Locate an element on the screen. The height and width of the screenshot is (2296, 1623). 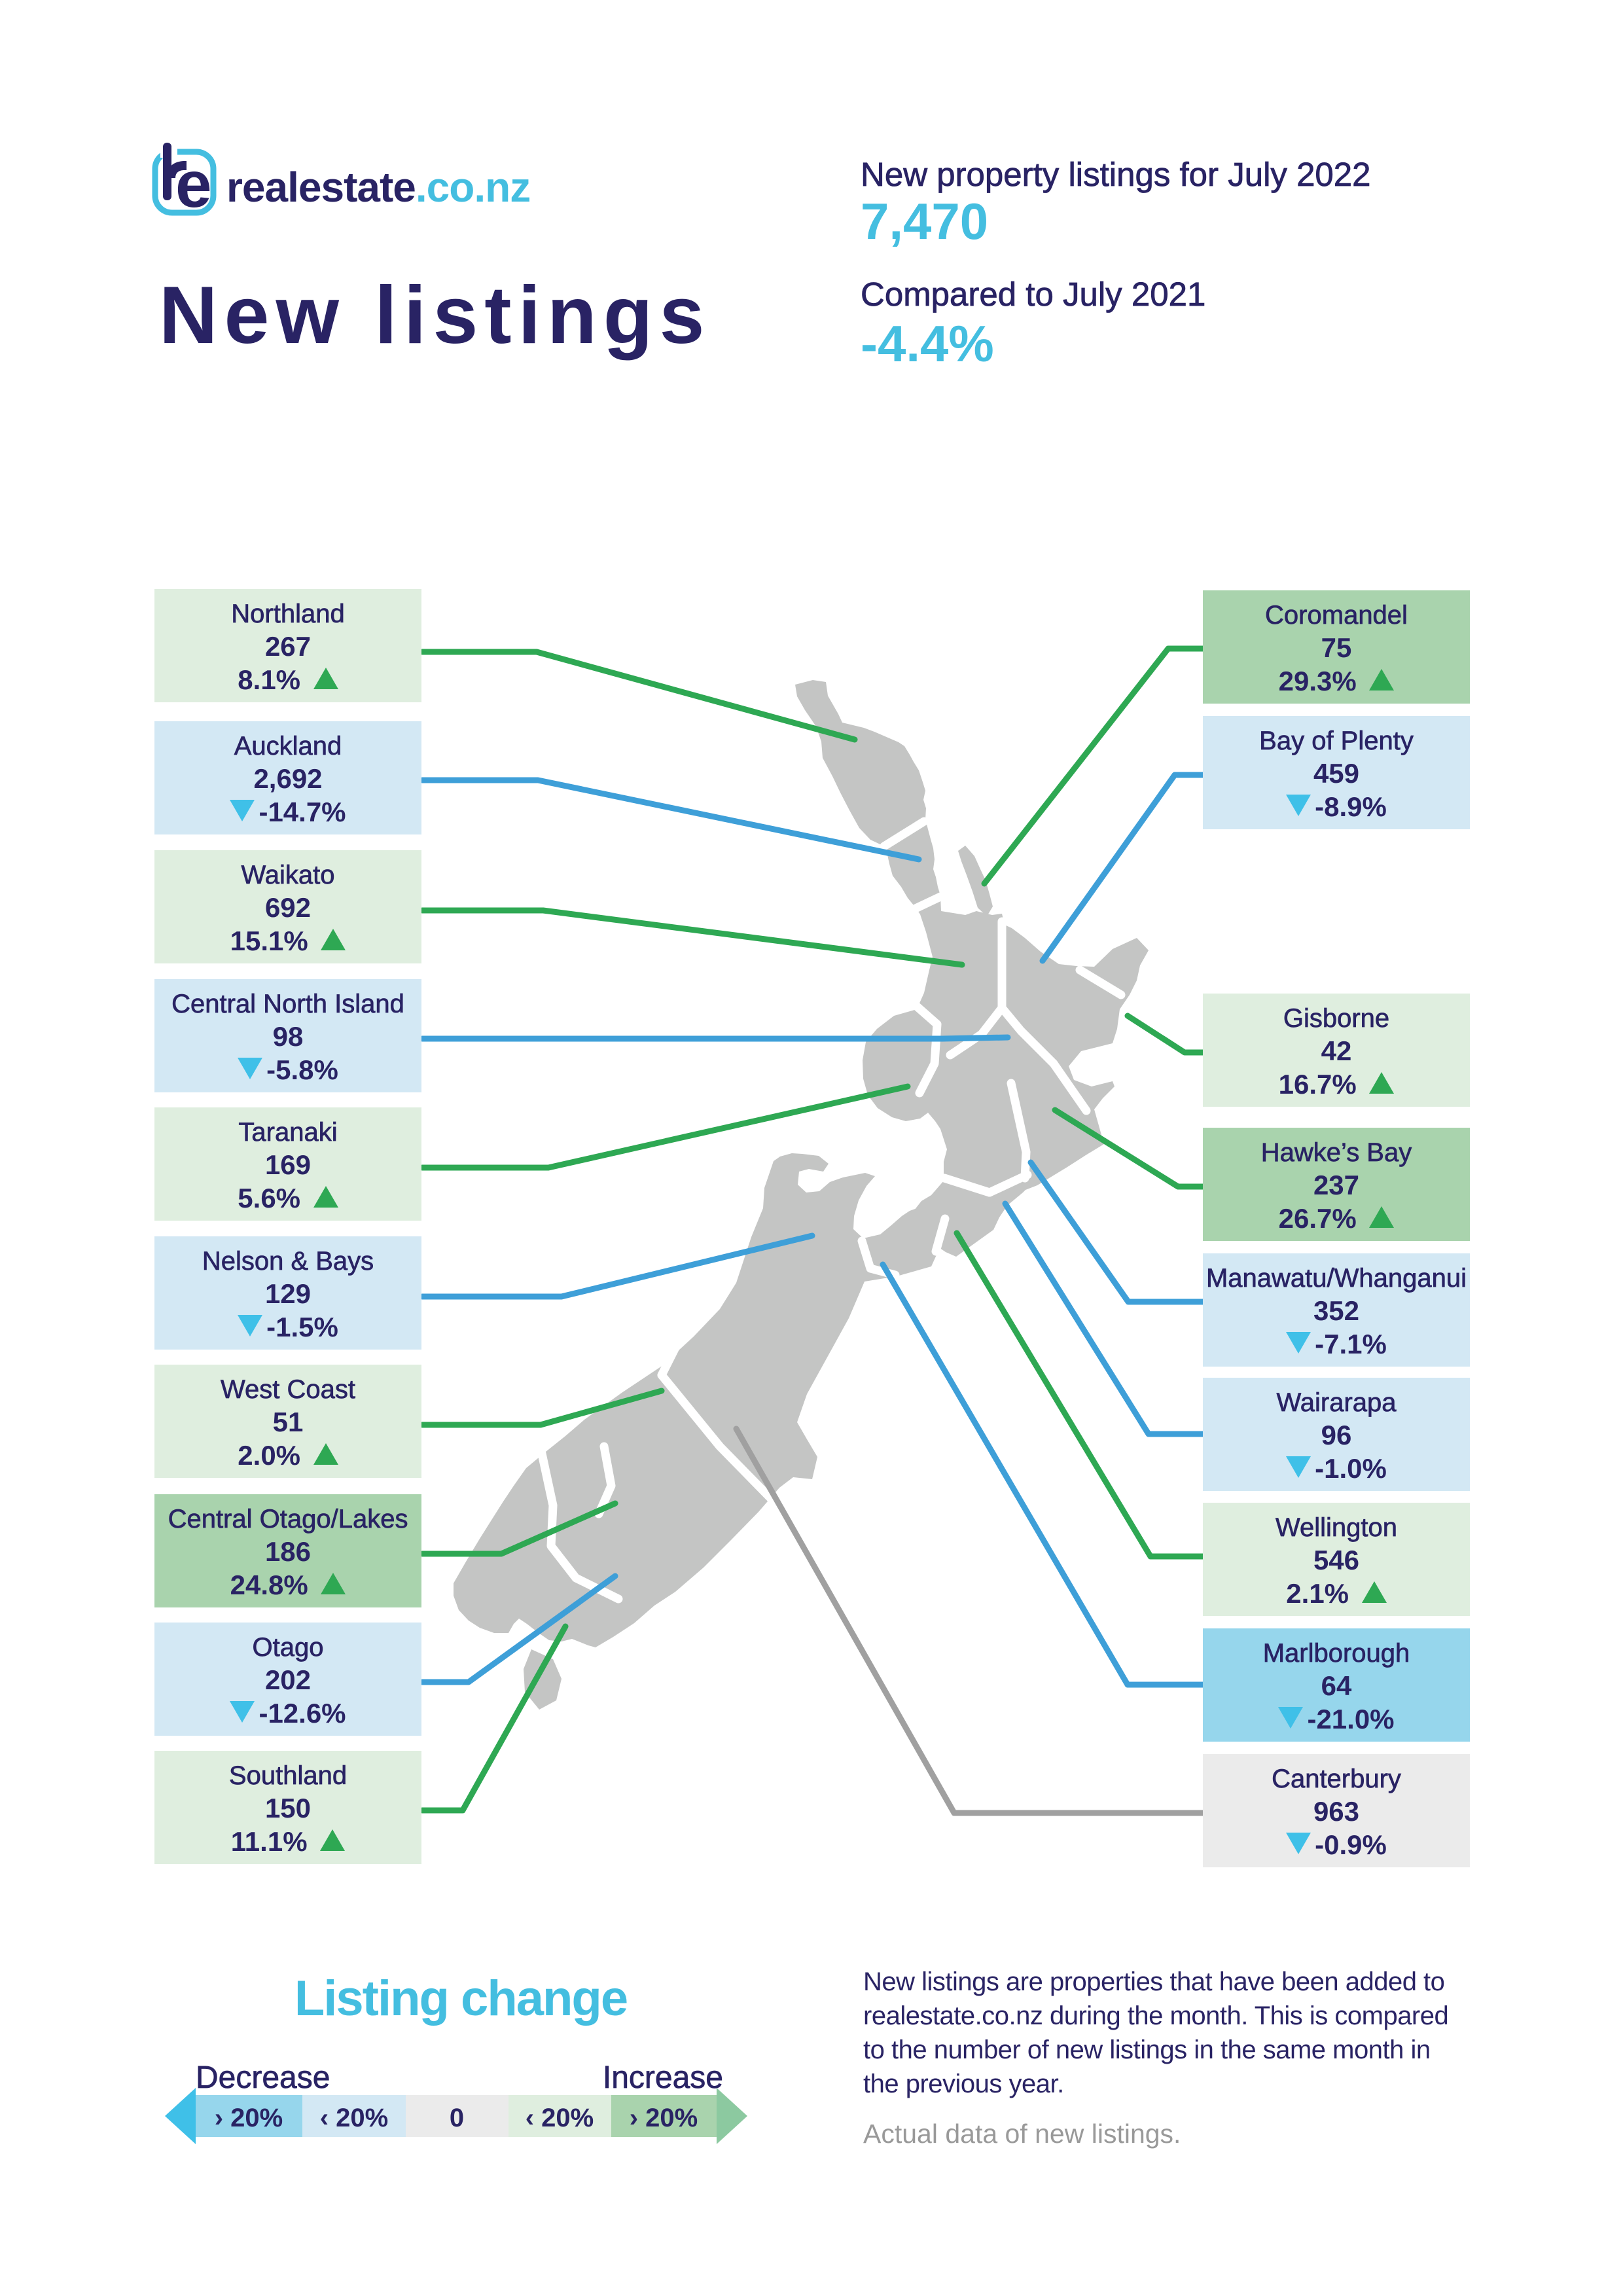
svg-text: 0 is located at coordinates (457, 2118).